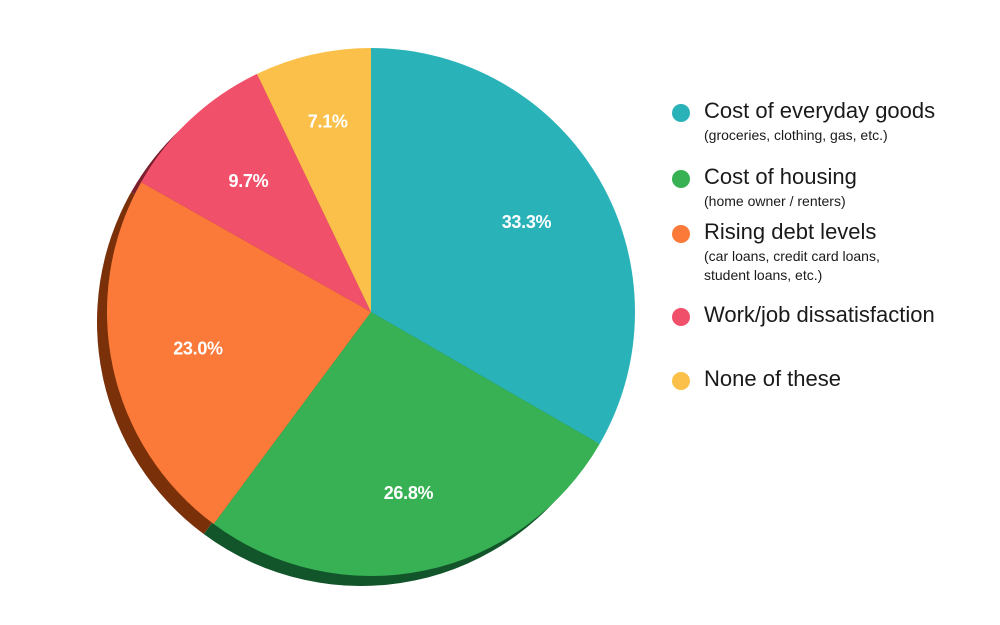 This screenshot has width=1000, height=625. Describe the element at coordinates (775, 201) in the screenshot. I see `legend-sublabel-housing: (home owner / renters)` at that location.